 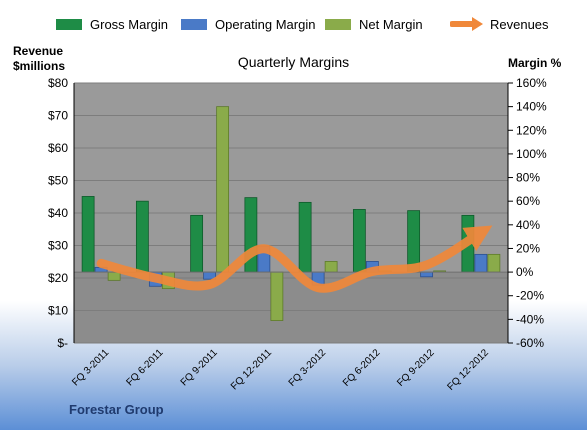 I want to click on legend-label: Operating Margin, so click(x=265, y=24).